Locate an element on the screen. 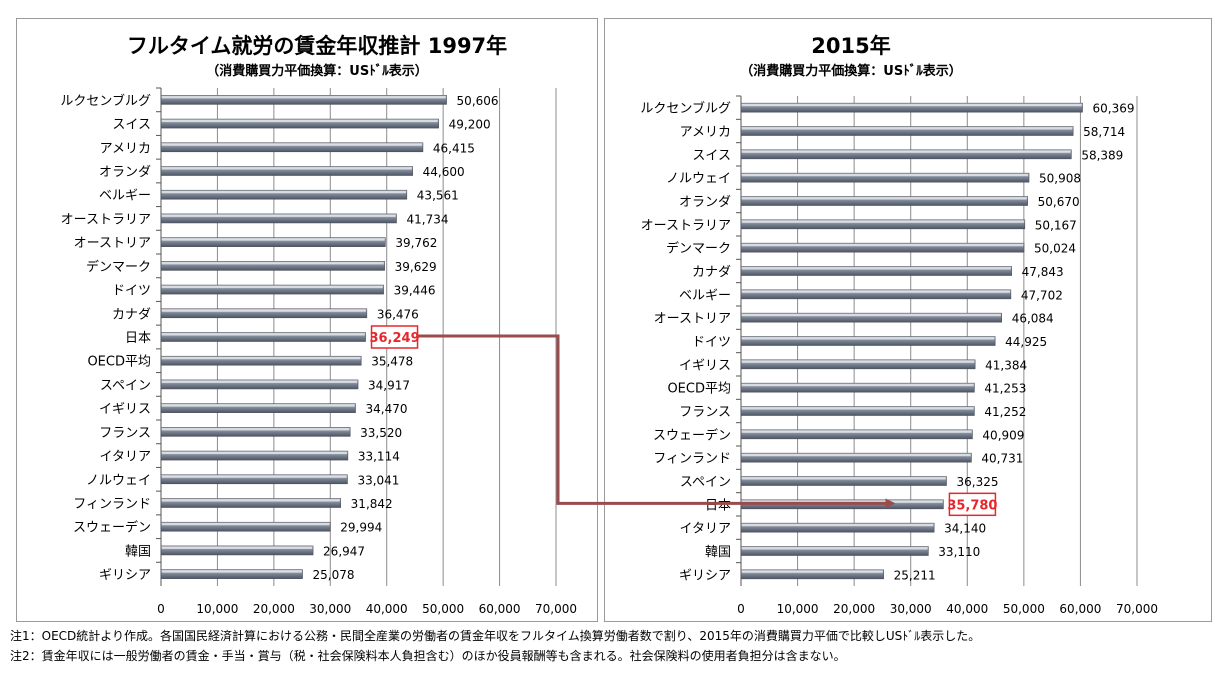 The image size is (1226, 680). data-label: 46,415 is located at coordinates (454, 148).